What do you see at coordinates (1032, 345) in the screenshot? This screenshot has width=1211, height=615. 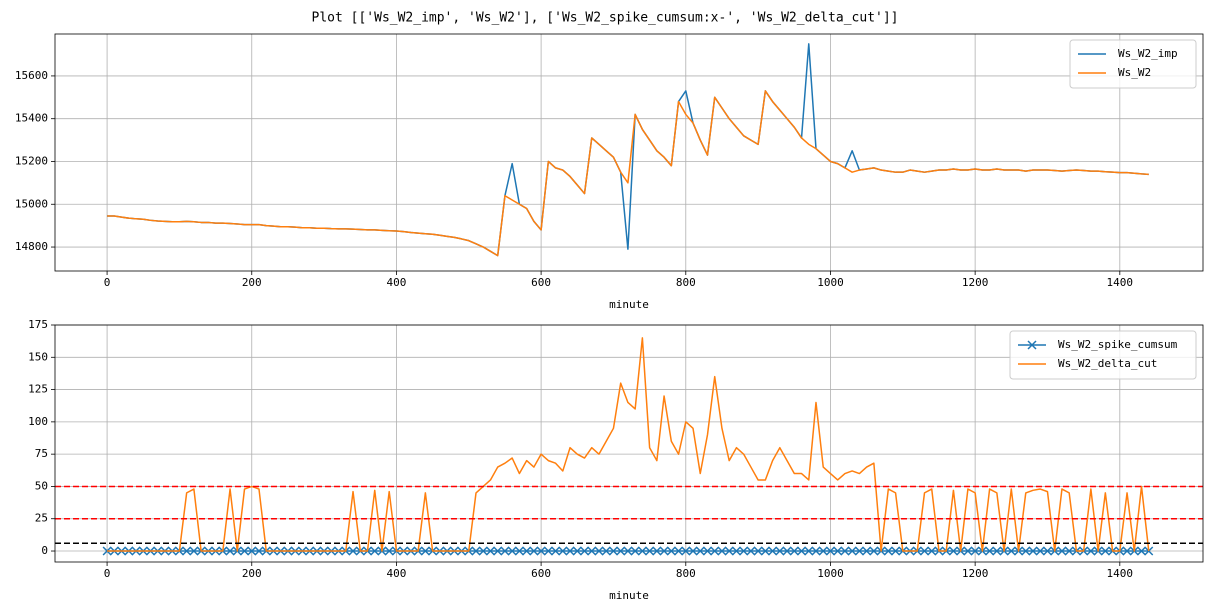 I see `legend-marker` at bounding box center [1032, 345].